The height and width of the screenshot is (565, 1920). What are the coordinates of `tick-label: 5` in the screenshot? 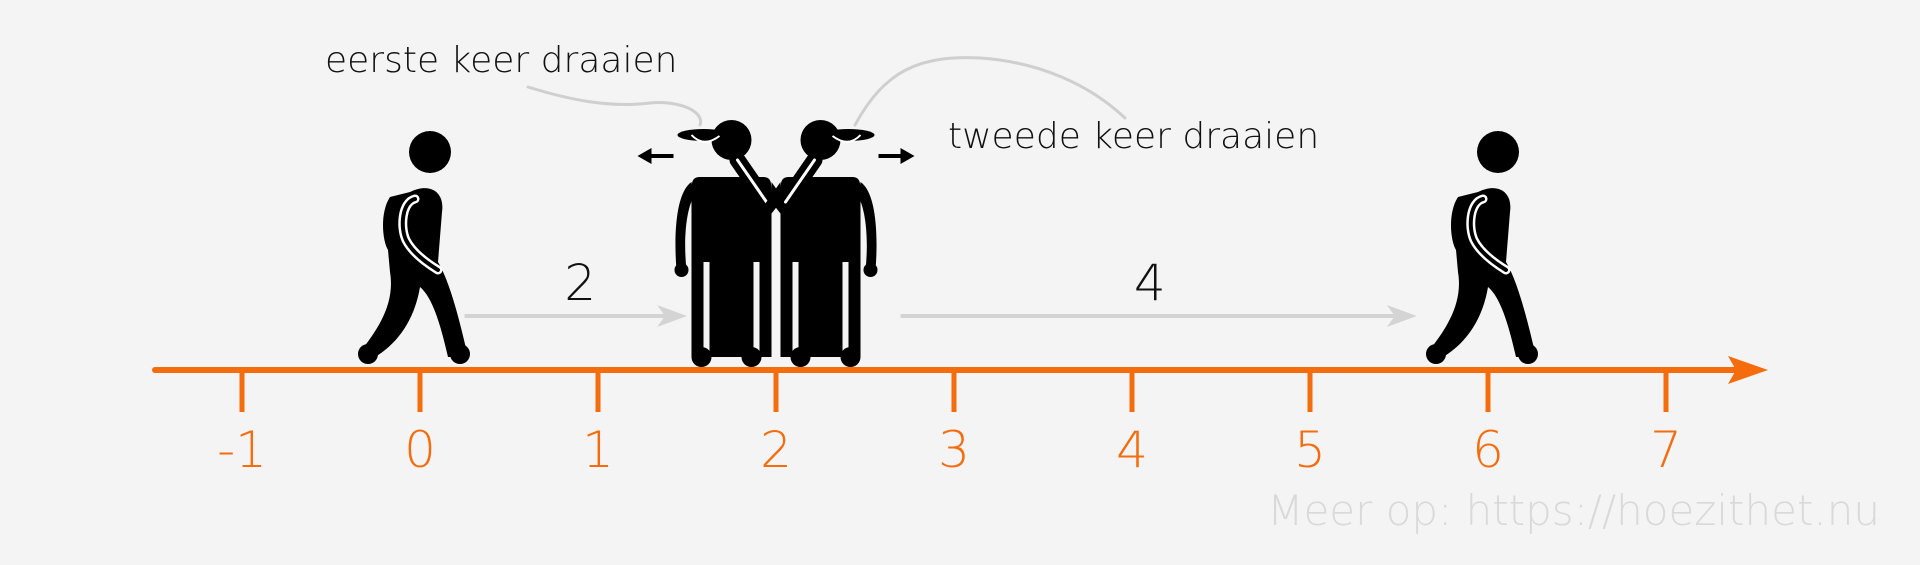 It's located at (1310, 450).